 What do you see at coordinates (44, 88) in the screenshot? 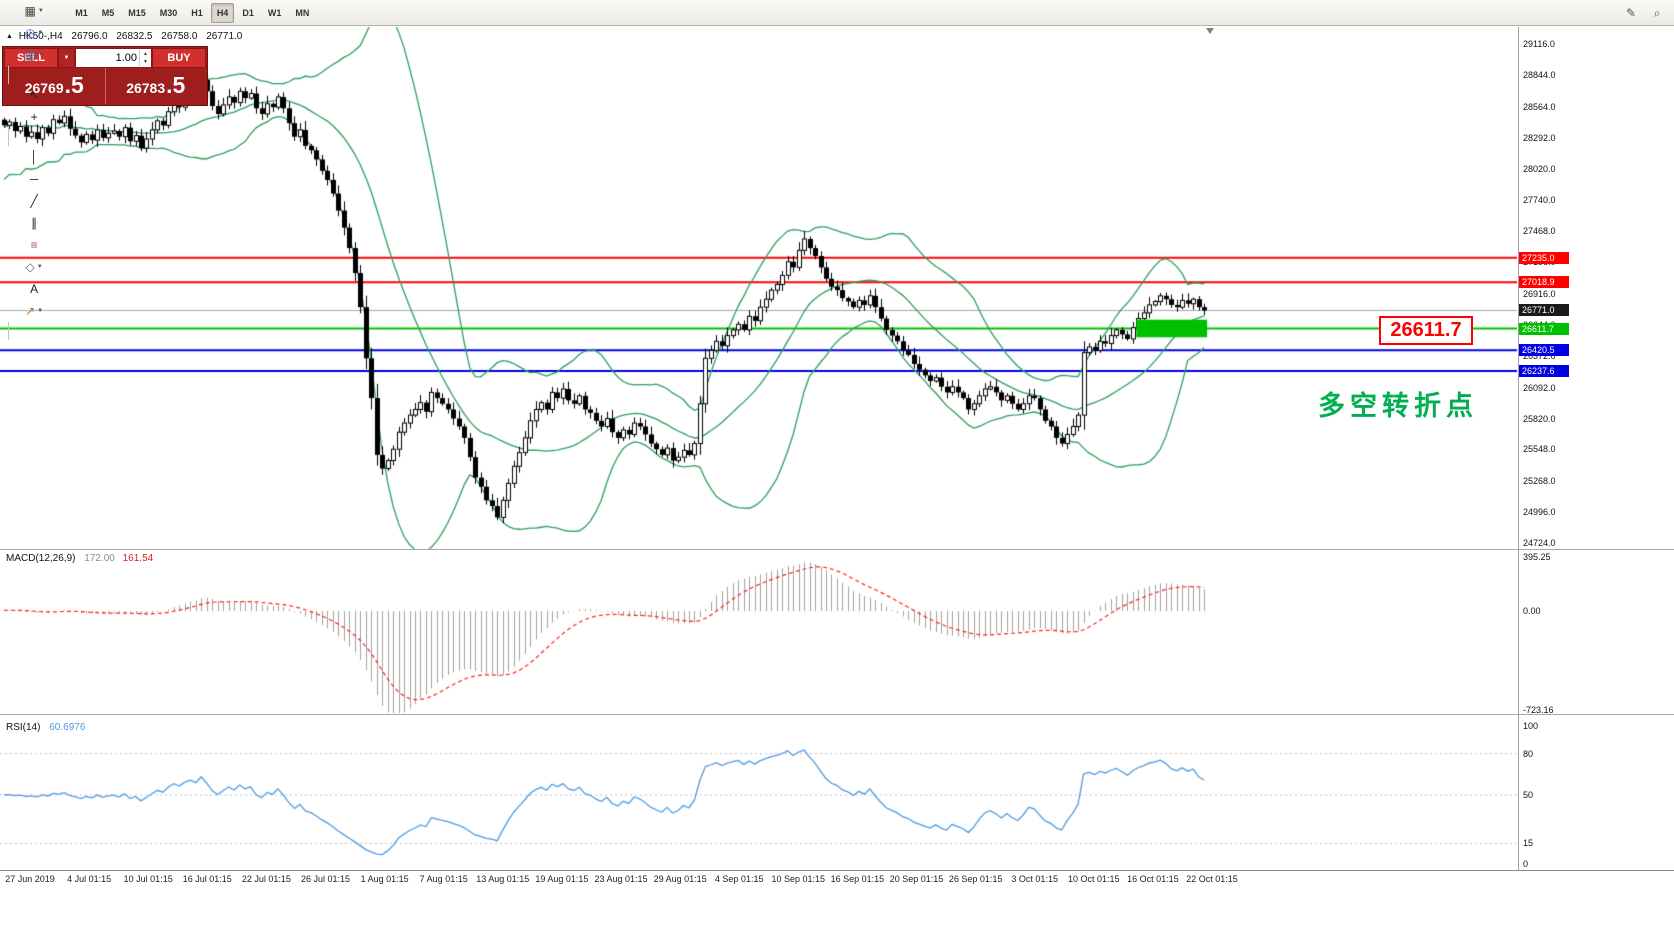
I see `sell-price-main: 26769` at bounding box center [44, 88].